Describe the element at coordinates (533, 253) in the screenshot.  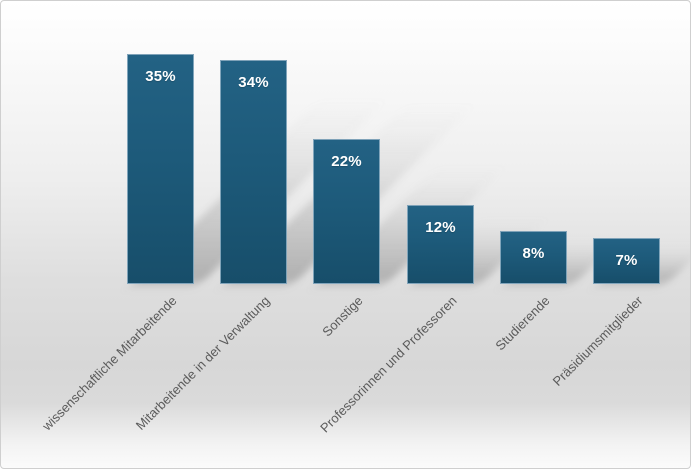
I see `bar-value-label: 8%` at that location.